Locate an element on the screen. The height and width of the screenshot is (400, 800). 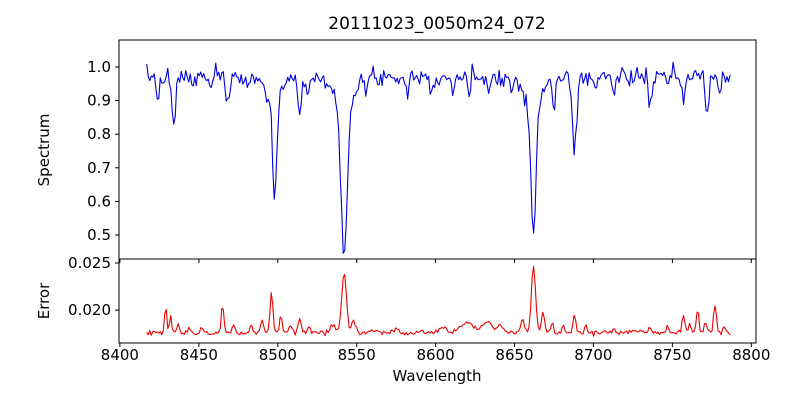
x-tick-label: 8600 is located at coordinates (436, 355).